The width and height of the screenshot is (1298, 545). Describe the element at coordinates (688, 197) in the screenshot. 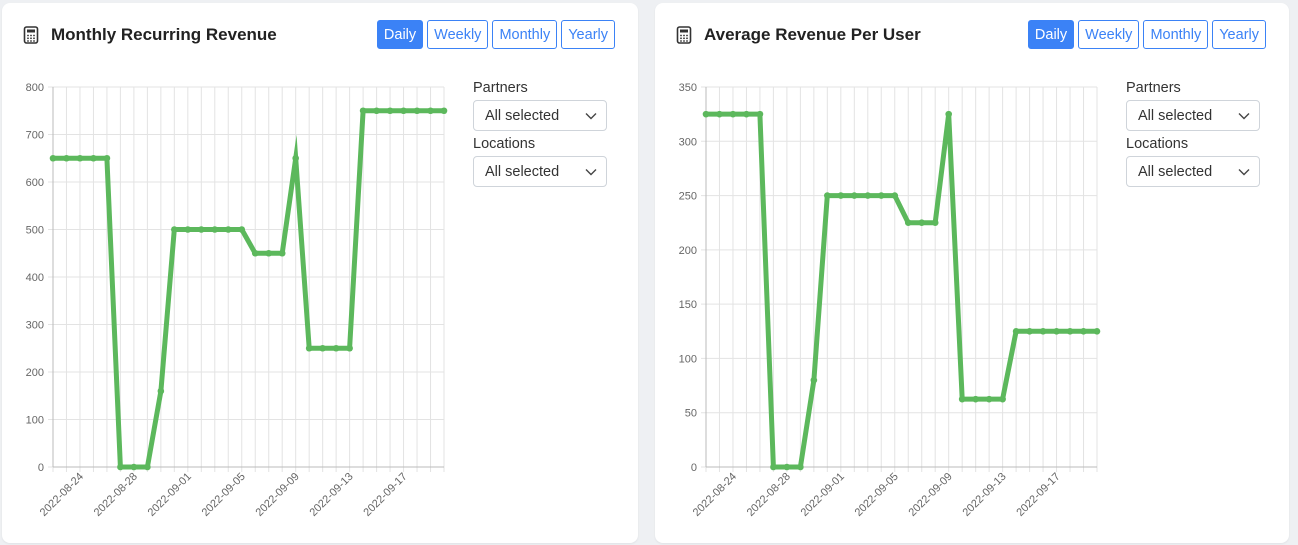

I see `y-tick-label: 250` at that location.